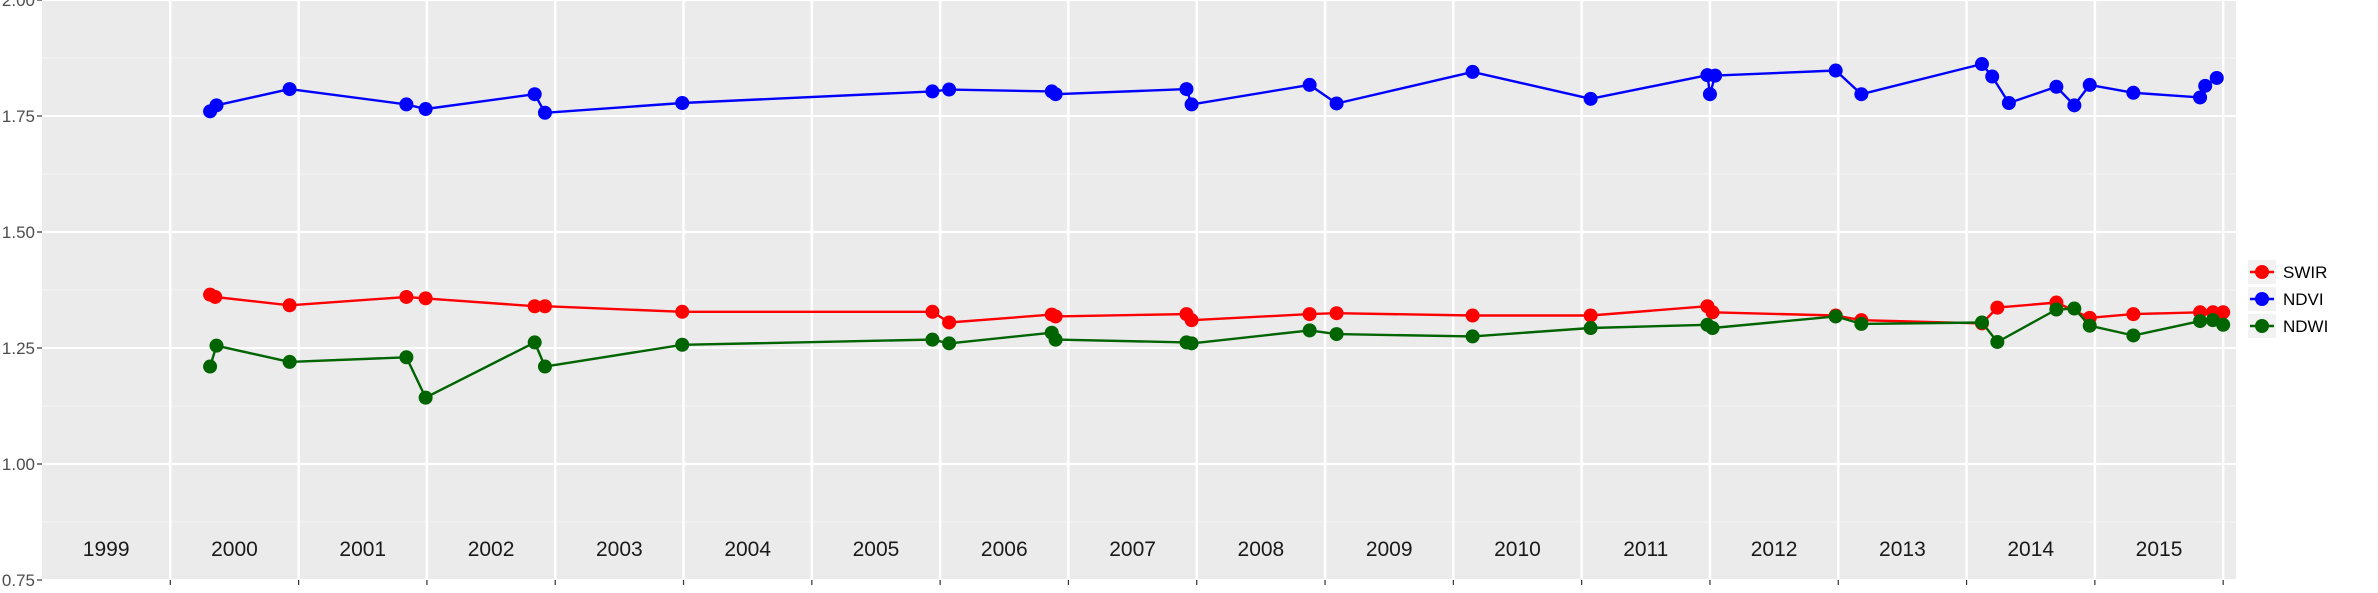 The image size is (2378, 593). I want to click on year-label: 2001, so click(362, 549).